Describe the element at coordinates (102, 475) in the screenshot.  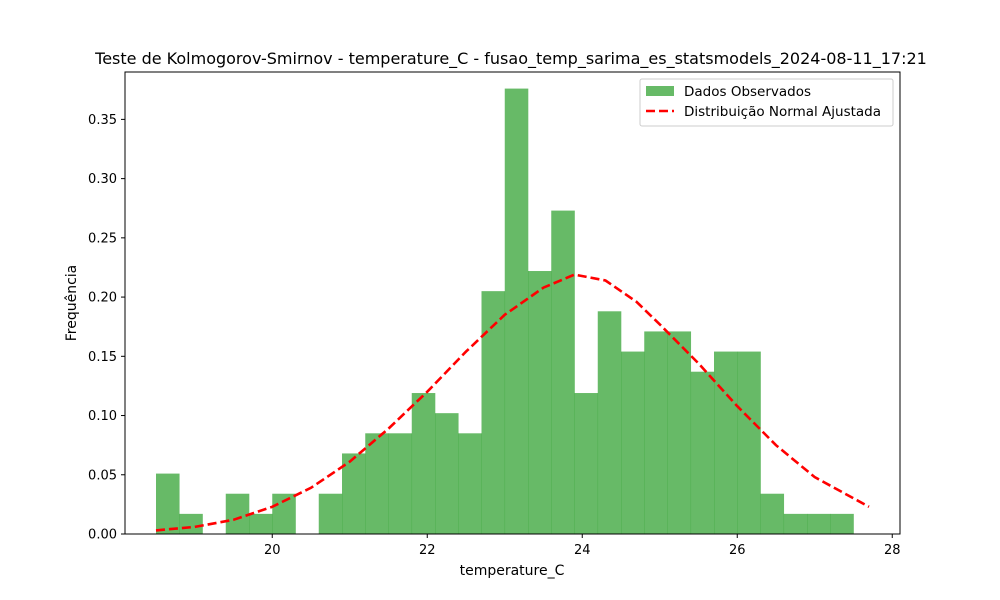
I see `y-tick-label: 0.05` at that location.